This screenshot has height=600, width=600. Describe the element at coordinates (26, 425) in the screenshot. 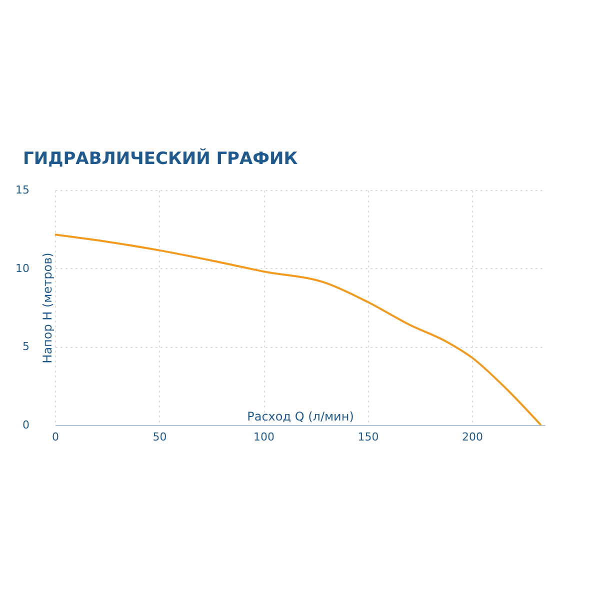

I see `y-tick-label: 0` at that location.